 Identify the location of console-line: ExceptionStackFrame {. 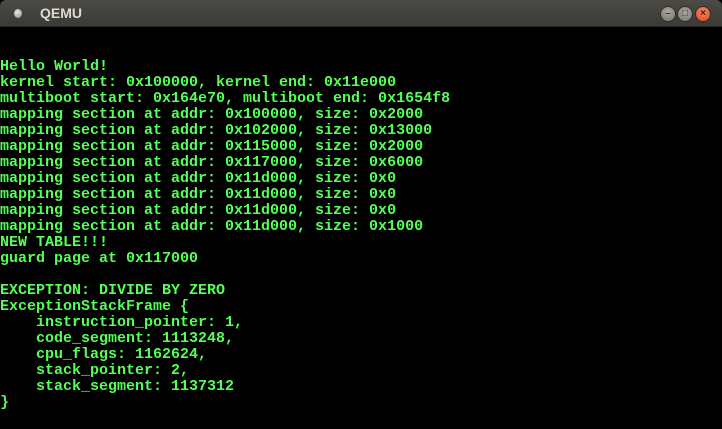
(95, 306).